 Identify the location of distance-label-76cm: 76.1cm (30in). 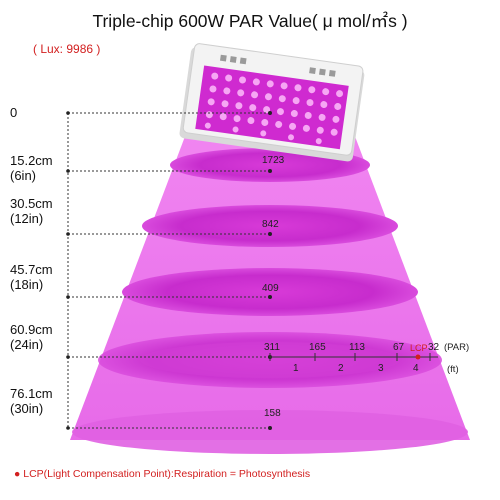
(31, 401).